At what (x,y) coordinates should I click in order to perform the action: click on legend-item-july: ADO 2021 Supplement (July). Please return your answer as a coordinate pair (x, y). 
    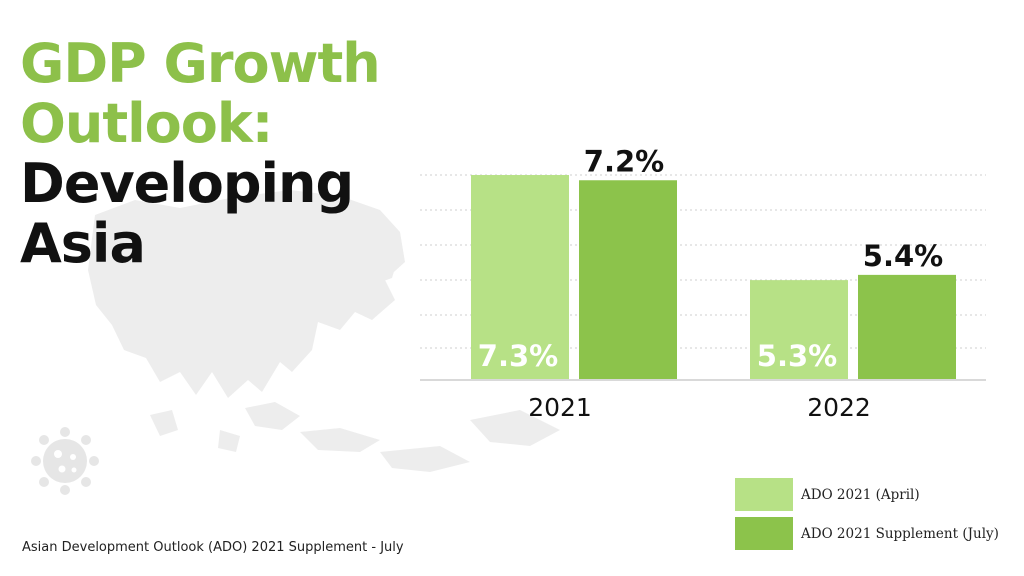
    Looking at the image, I should click on (867, 533).